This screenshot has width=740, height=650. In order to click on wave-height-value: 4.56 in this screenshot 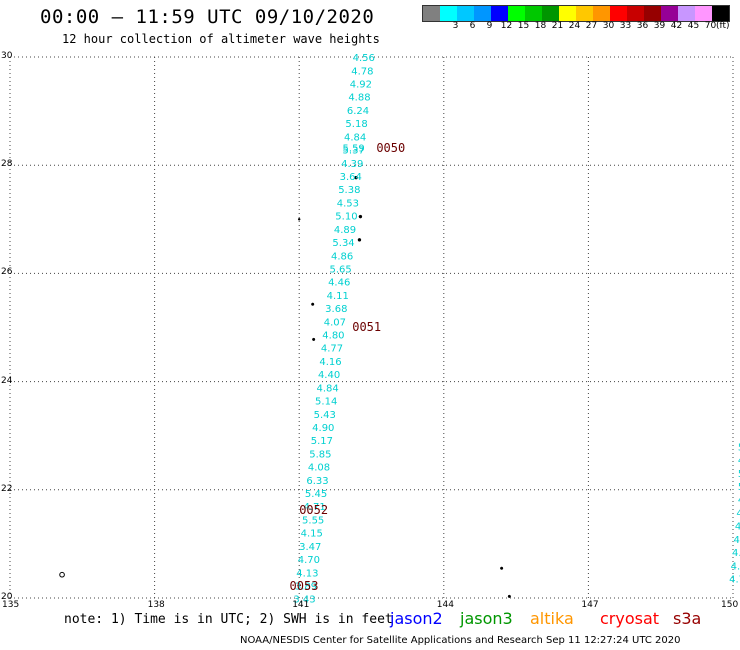, I will do `click(364, 58)`.